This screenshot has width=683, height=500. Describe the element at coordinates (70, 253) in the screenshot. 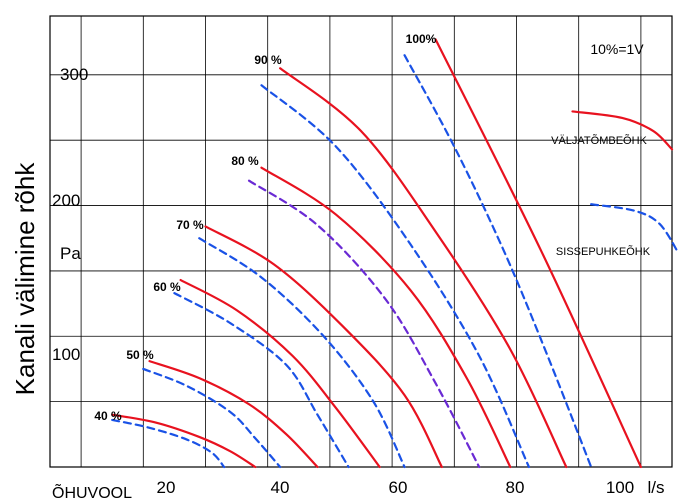

I see `y-unit-label: Pa` at that location.